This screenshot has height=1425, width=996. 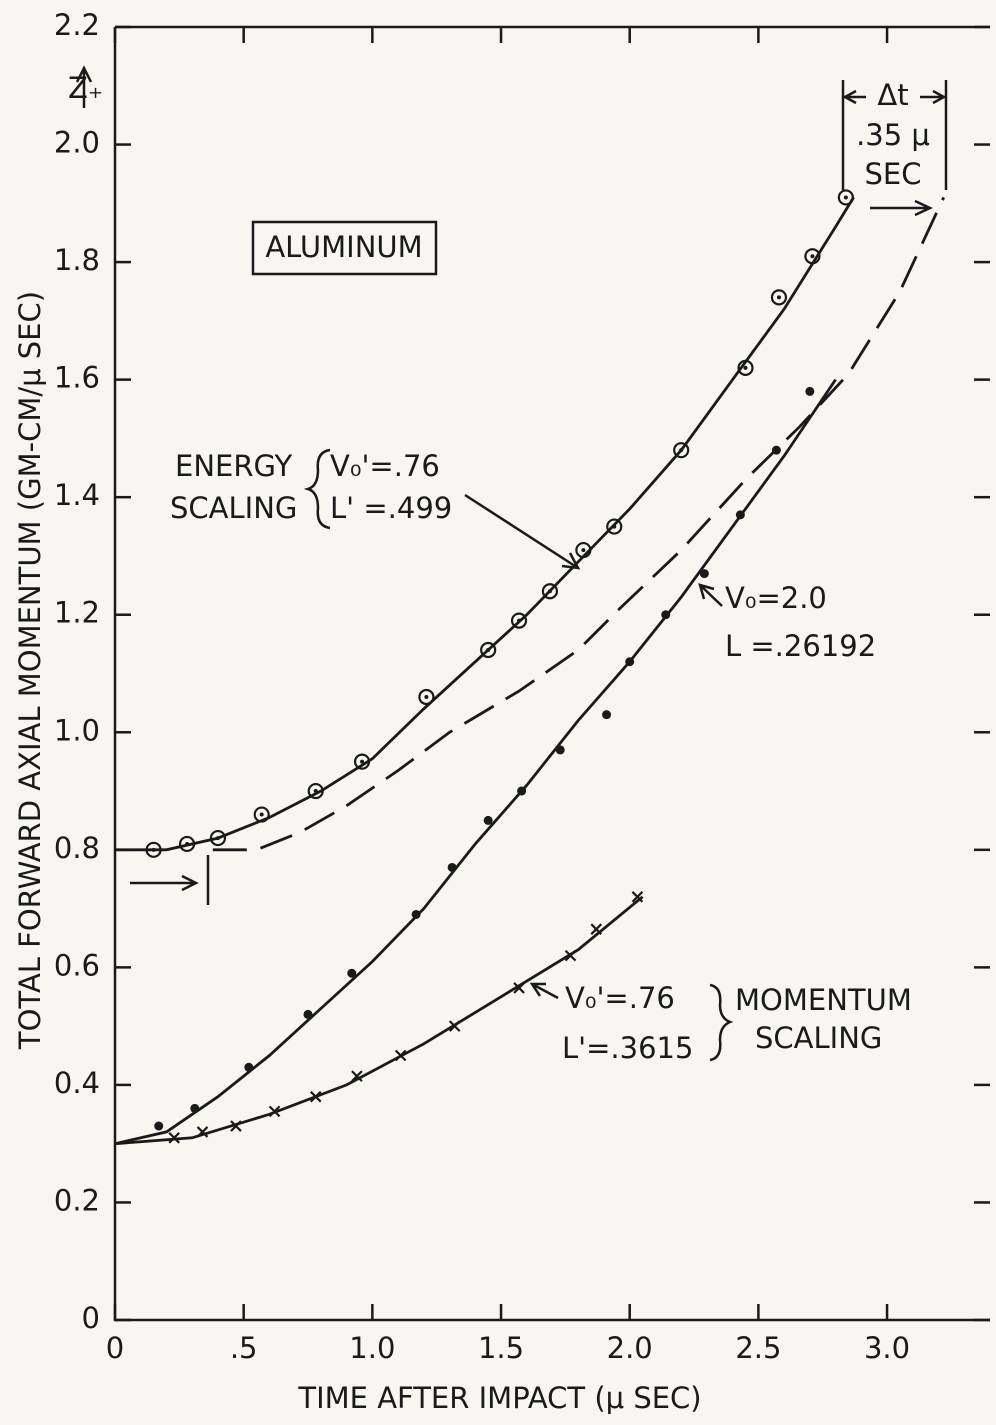 I want to click on y-tick-label: 2.0, so click(x=77, y=143).